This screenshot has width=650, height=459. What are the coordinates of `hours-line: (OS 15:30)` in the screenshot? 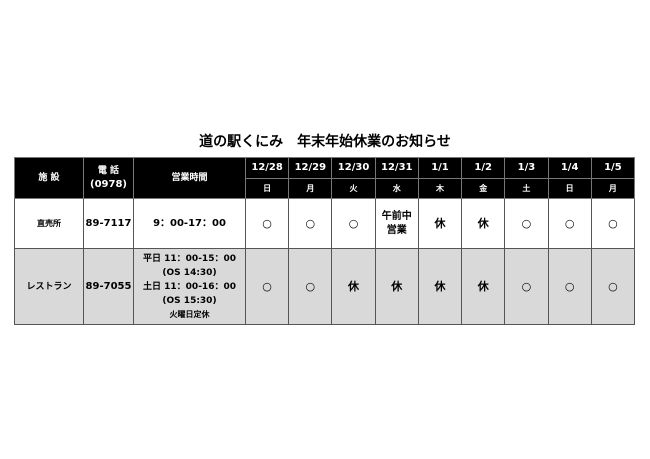 It's located at (189, 300).